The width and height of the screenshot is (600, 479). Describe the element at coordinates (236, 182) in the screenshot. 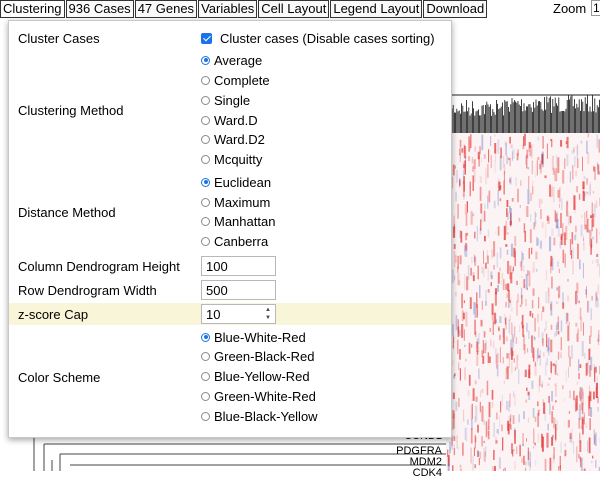

I see `distance-option-euclidean: Euclidean` at that location.